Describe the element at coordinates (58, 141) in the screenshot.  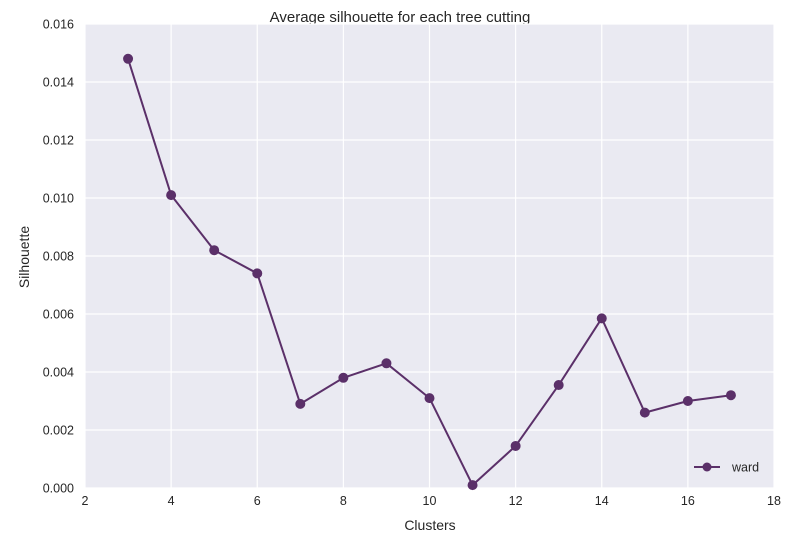
I see `y-tick-label: 0.012` at that location.